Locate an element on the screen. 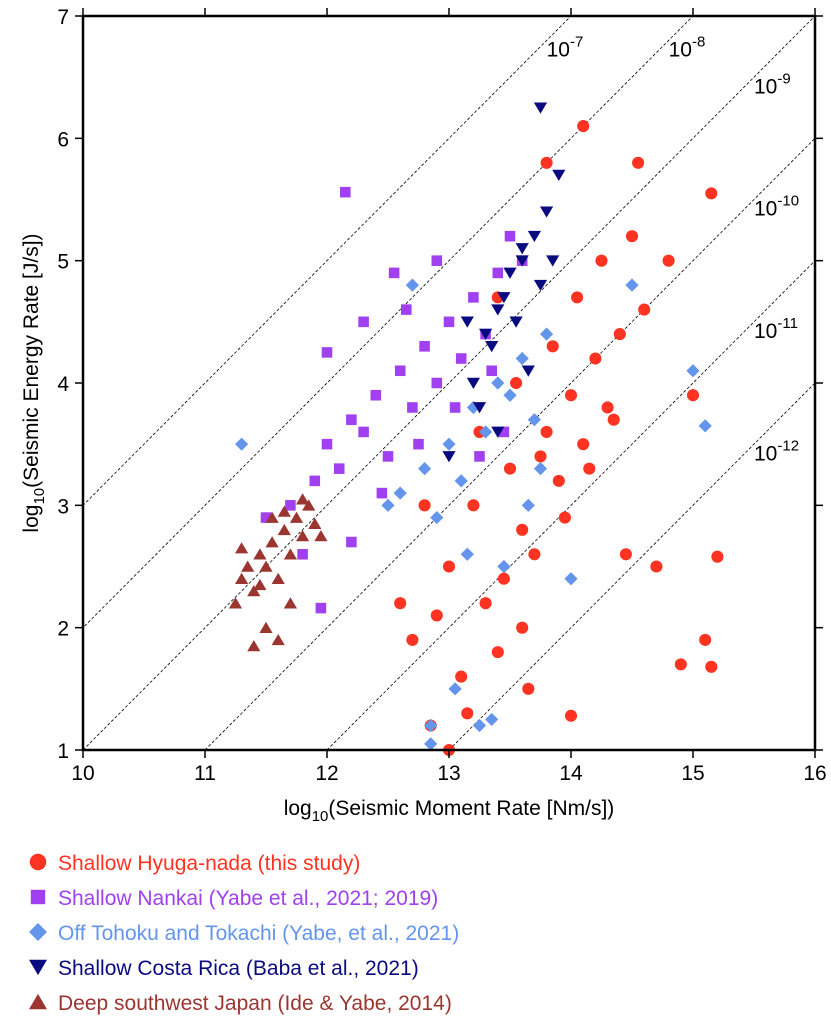 The image size is (831, 1032). y-tick-label: 2 is located at coordinates (63, 629).